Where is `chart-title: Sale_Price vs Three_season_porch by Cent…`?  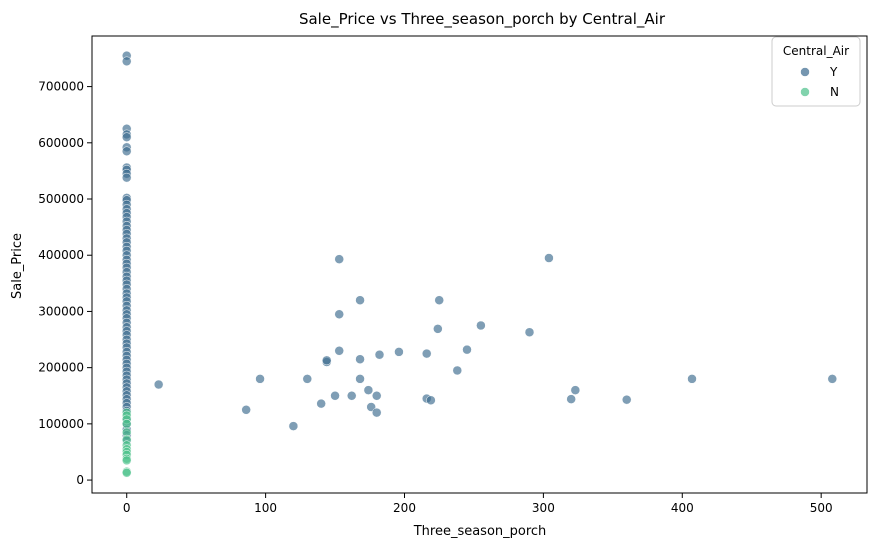
chart-title: Sale_Price vs Three_season_porch by Cent… is located at coordinates (482, 19).